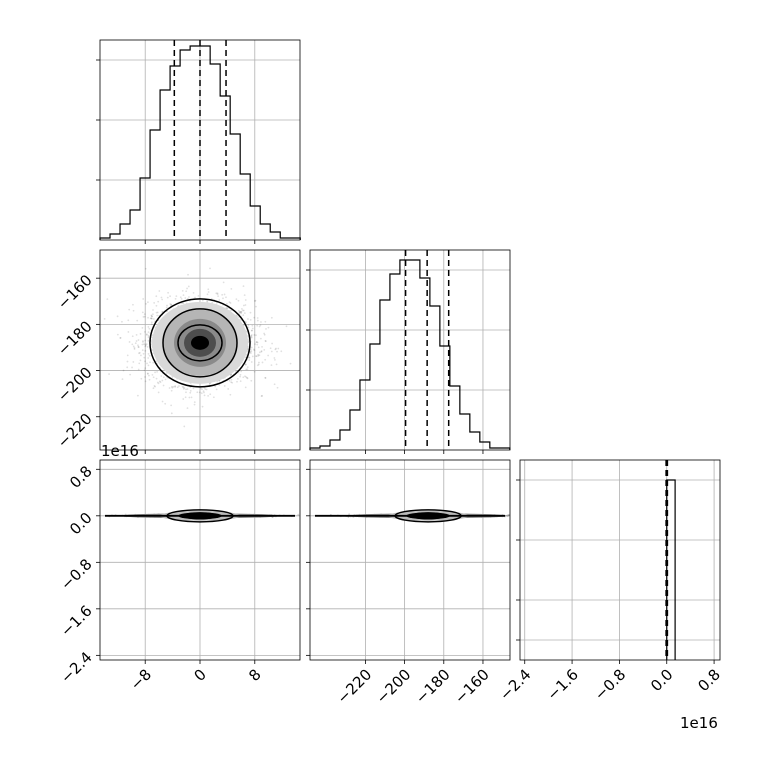  What do you see at coordinates (620, 560) in the screenshot?
I see `p22-frame` at bounding box center [620, 560].